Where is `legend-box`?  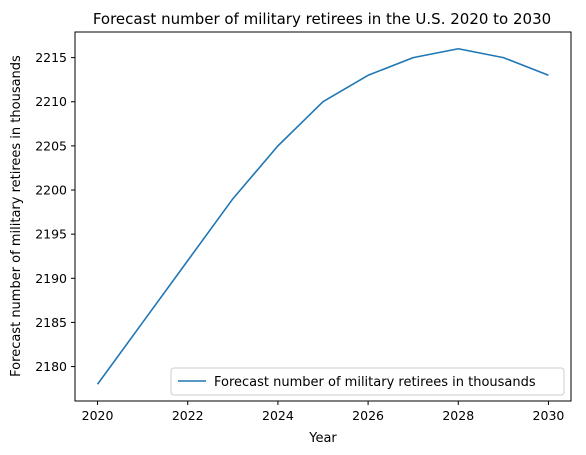
legend-box is located at coordinates (367, 381).